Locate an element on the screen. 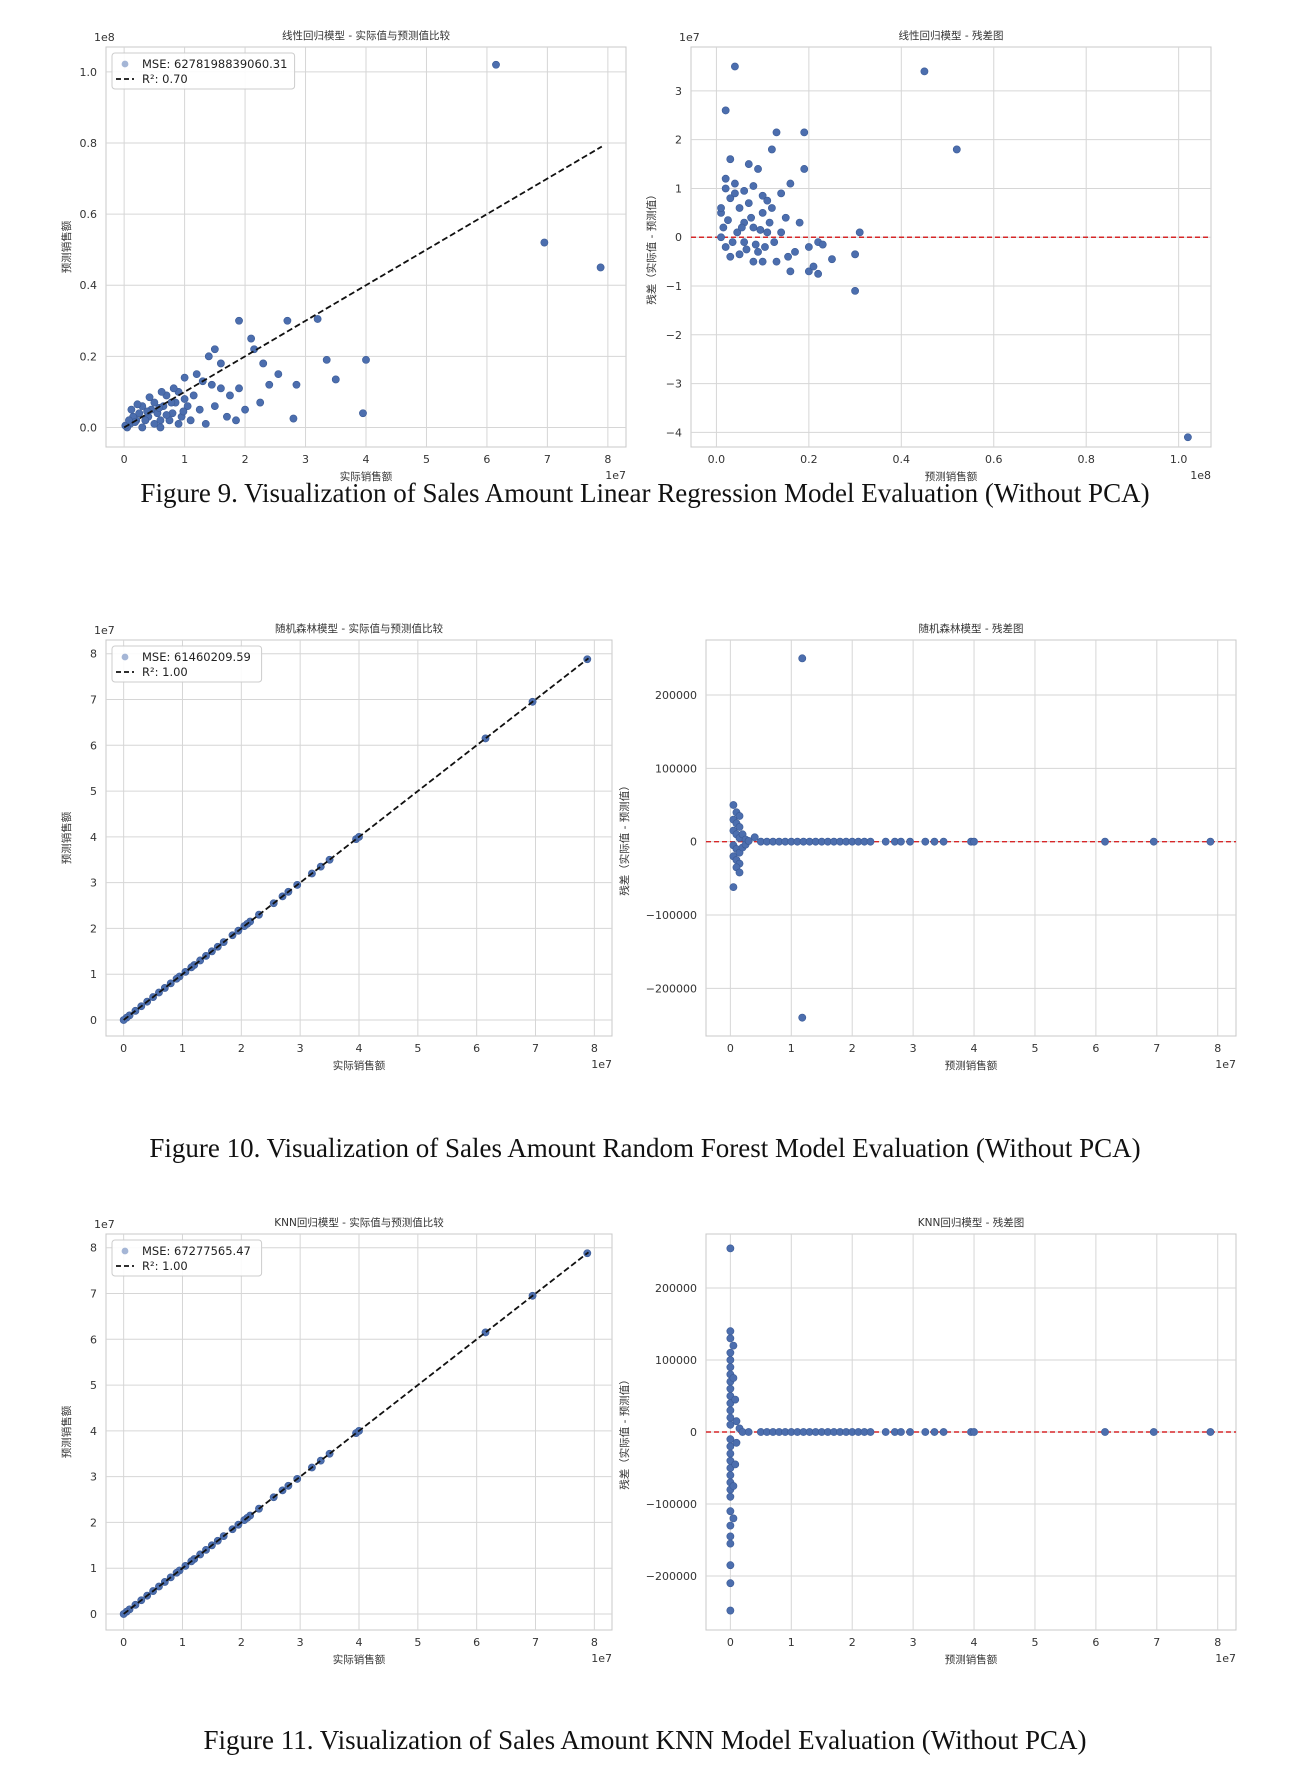 Image resolution: width=1290 pixels, height=1772 pixels. y-axis-offset-label: 1e8 is located at coordinates (104, 37).